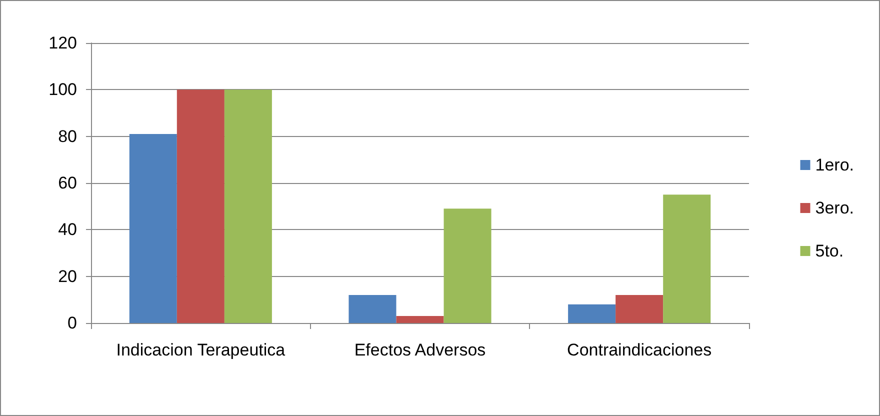 The image size is (880, 416). What do you see at coordinates (829, 251) in the screenshot?
I see `legend-label: 5to.` at bounding box center [829, 251].